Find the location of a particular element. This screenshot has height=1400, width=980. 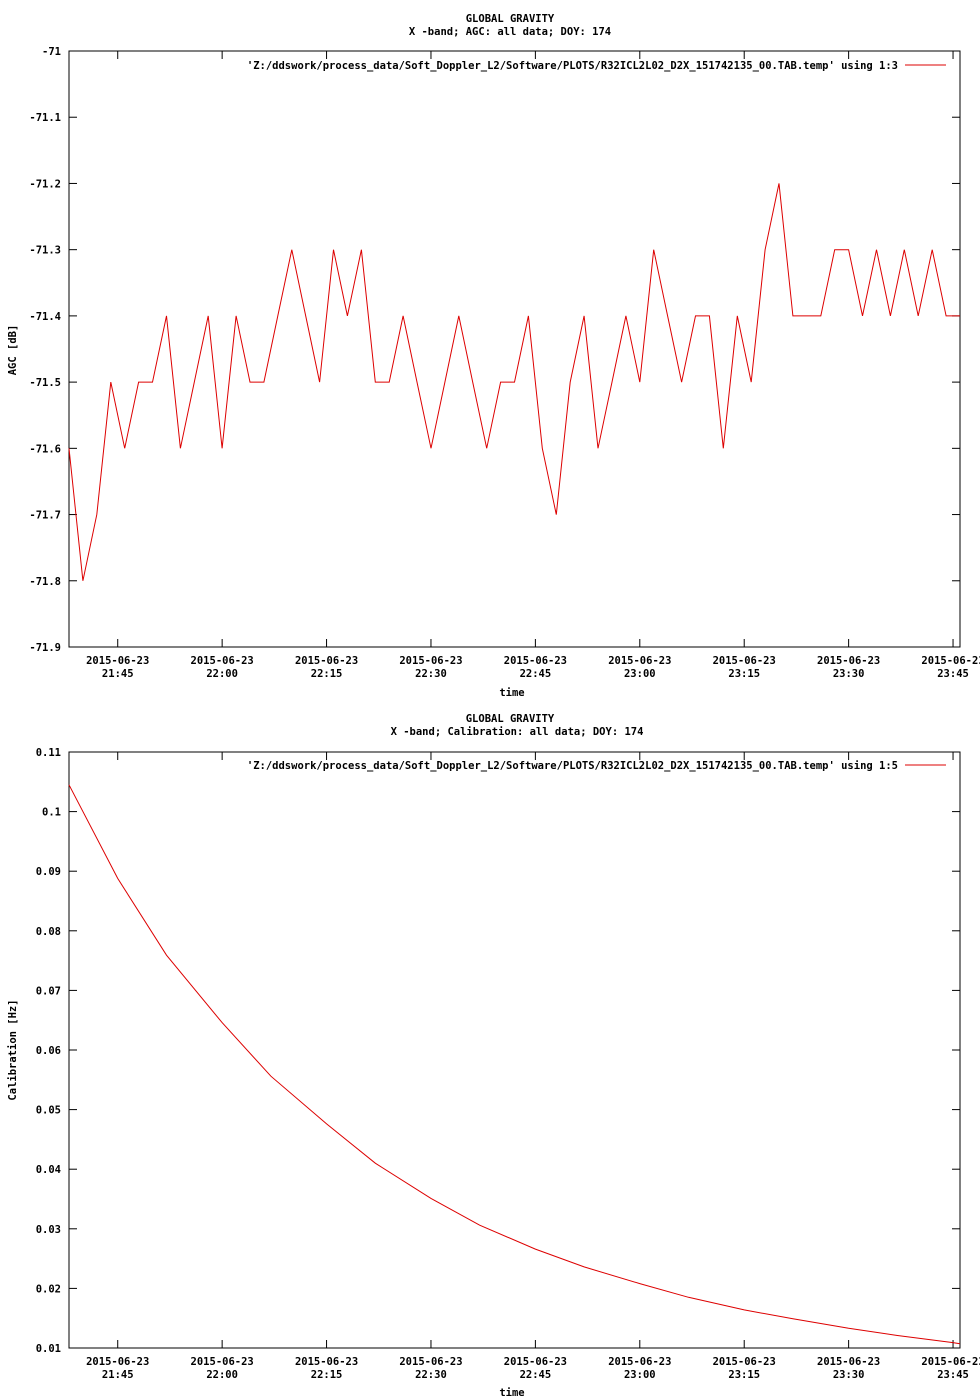

agc-xtick-time-label: 22:45 is located at coordinates (536, 674).